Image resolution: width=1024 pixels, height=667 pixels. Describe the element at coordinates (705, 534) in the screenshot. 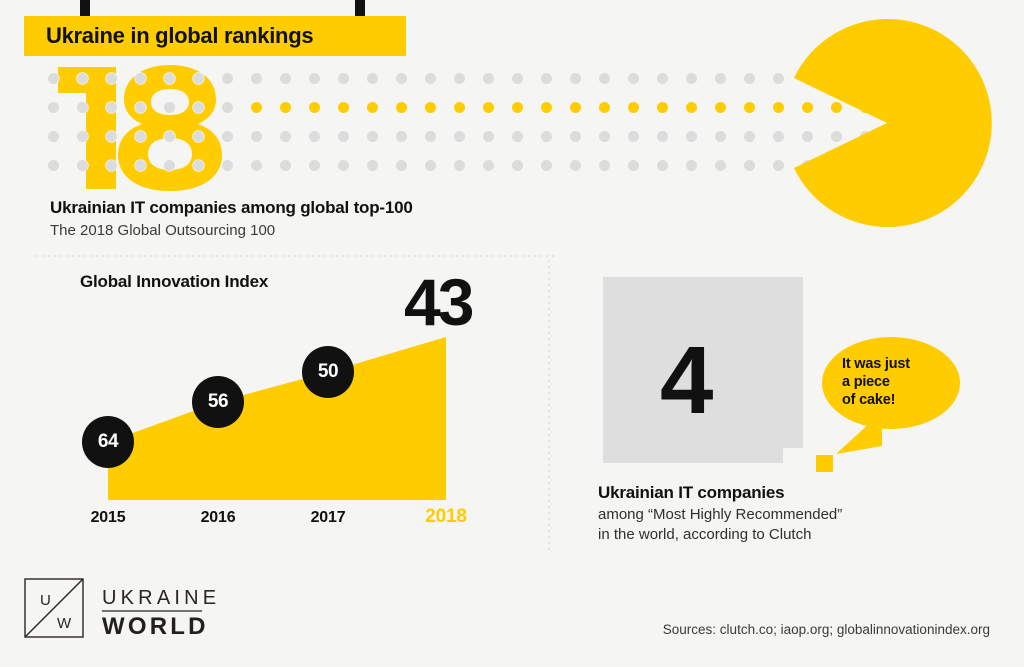

I see `stat-4-subline-2: in the world, according to Clutch` at that location.